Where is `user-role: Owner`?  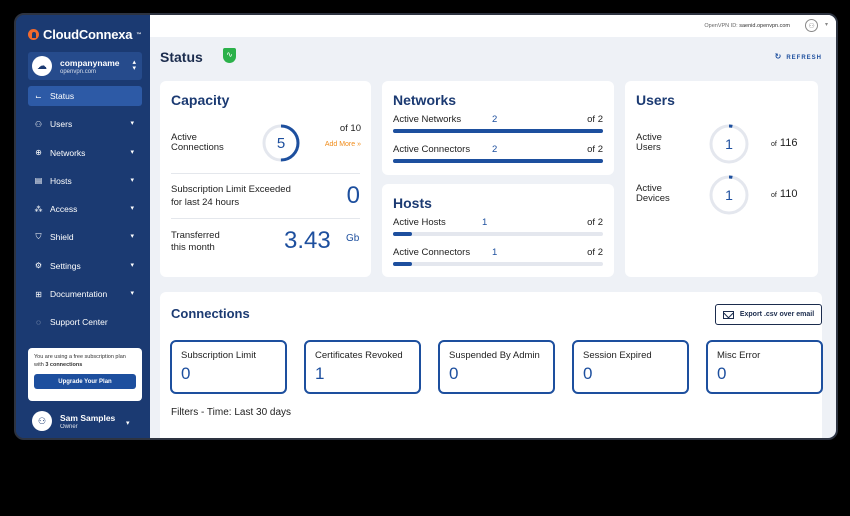 user-role: Owner is located at coordinates (69, 426).